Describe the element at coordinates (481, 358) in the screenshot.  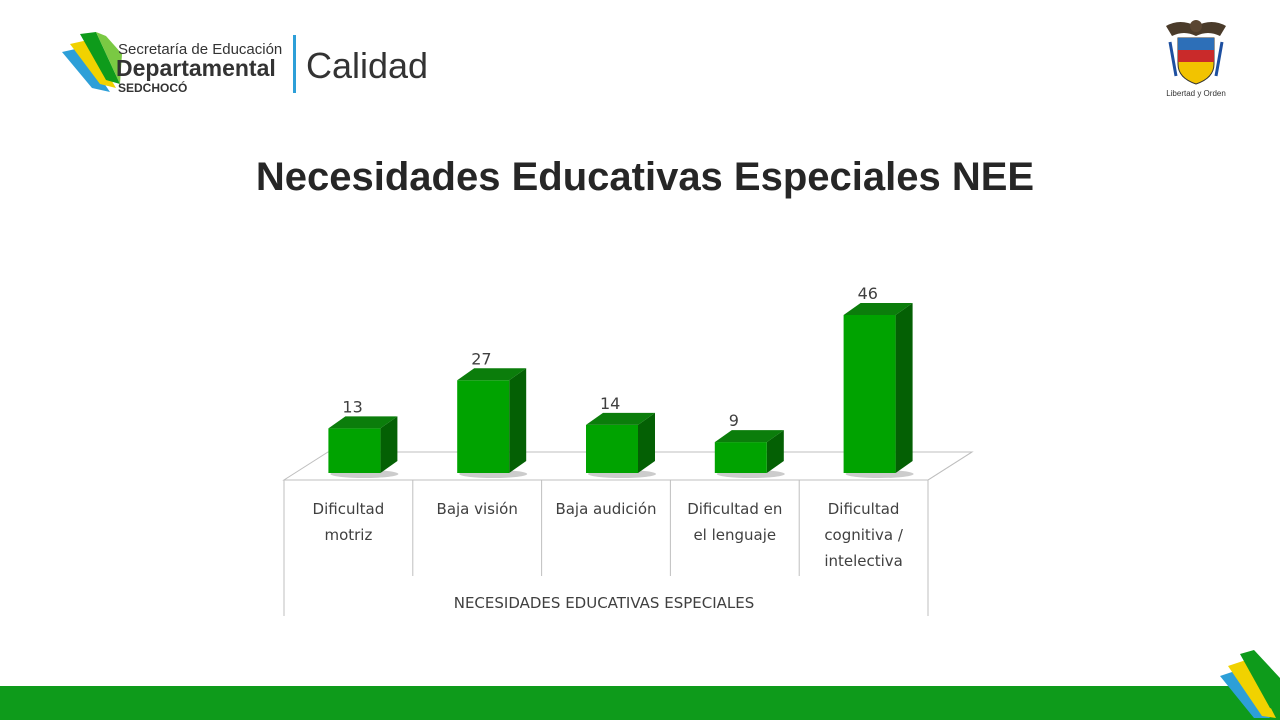
I see `data-label: 27` at that location.